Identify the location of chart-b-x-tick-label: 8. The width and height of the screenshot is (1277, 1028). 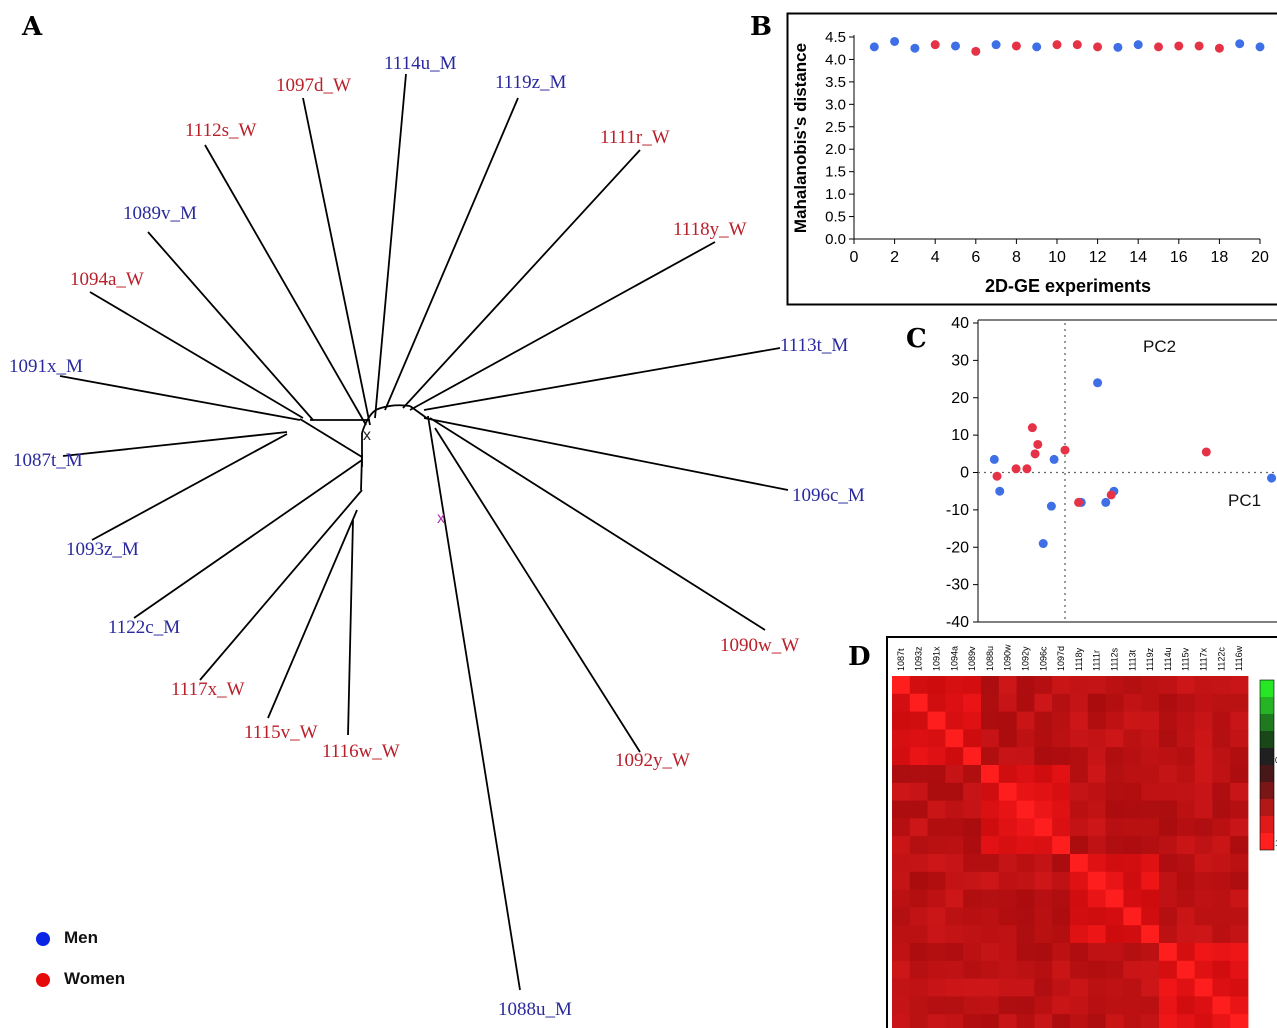
(1016, 257).